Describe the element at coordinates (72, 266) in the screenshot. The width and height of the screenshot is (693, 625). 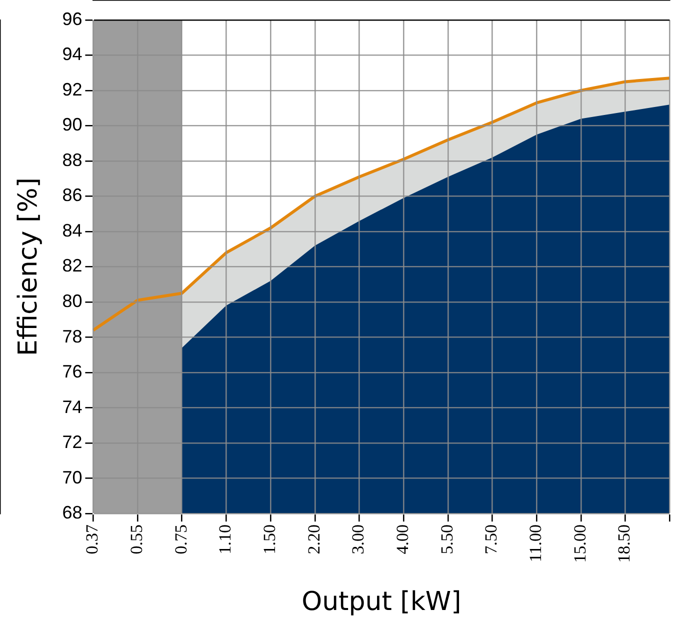
I see `y-tick-label: 82` at that location.